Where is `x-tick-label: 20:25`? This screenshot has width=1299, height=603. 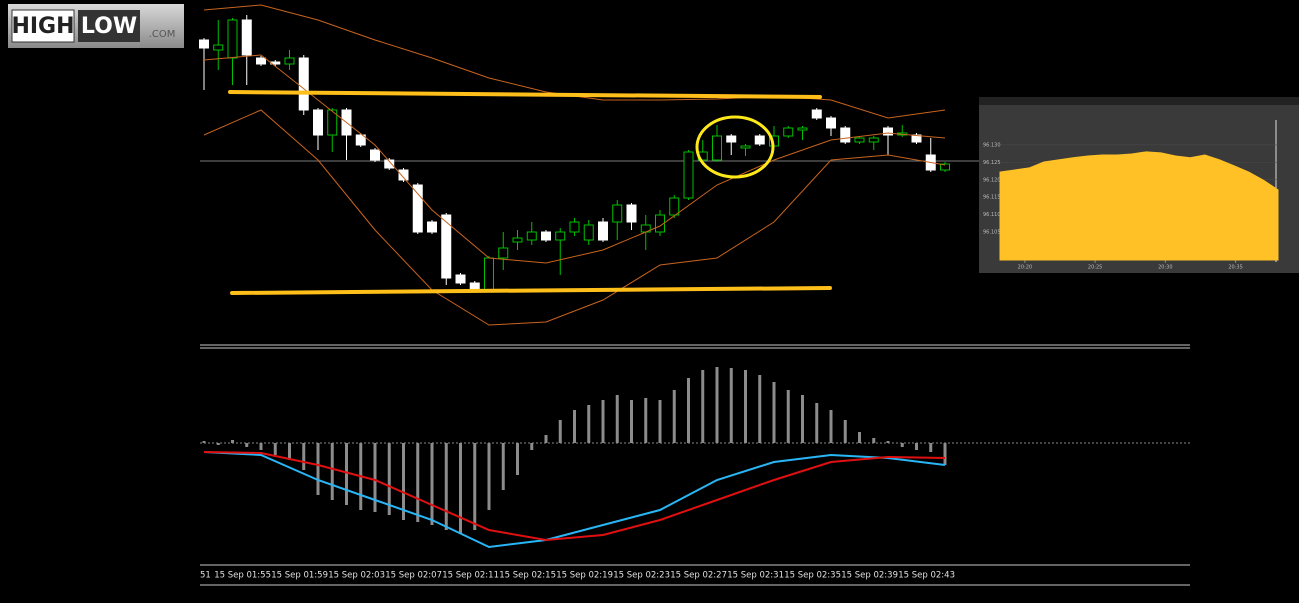
x-tick-label: 20:25 is located at coordinates (1095, 268).